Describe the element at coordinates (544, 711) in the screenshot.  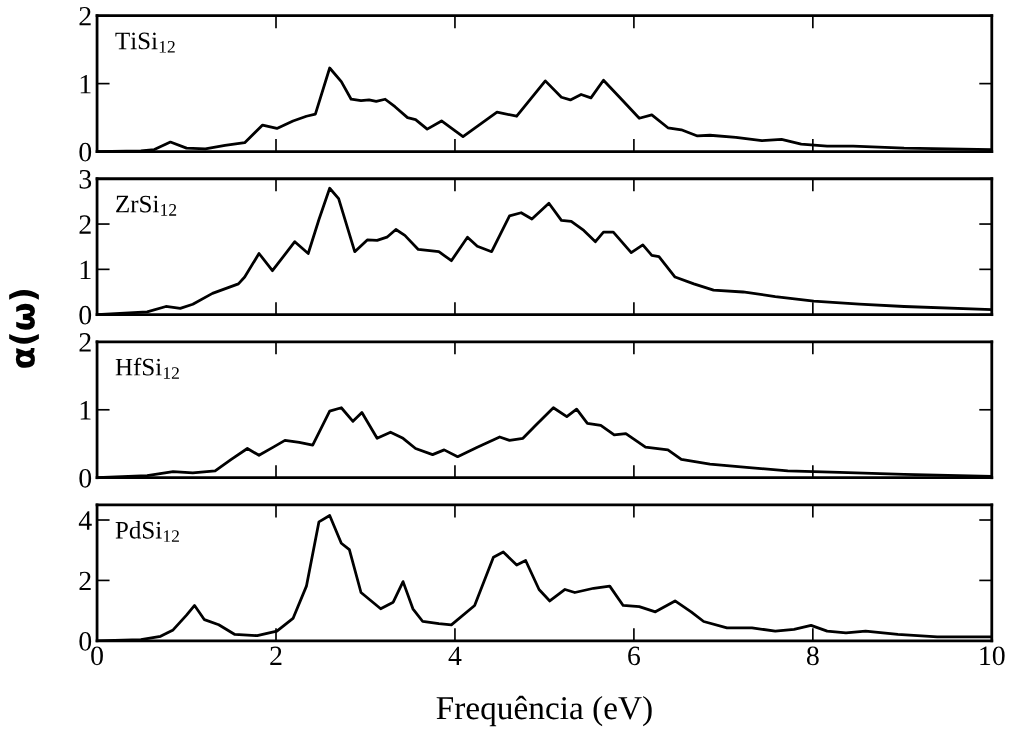
I see `x-axis-title: Frequência (eV)` at that location.